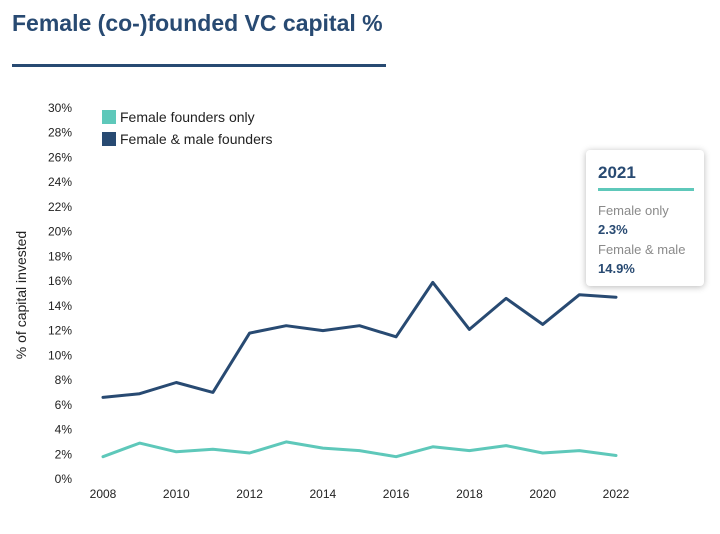 This screenshot has height=534, width=720. What do you see at coordinates (60, 355) in the screenshot?
I see `y-tick-label: 10%` at bounding box center [60, 355].